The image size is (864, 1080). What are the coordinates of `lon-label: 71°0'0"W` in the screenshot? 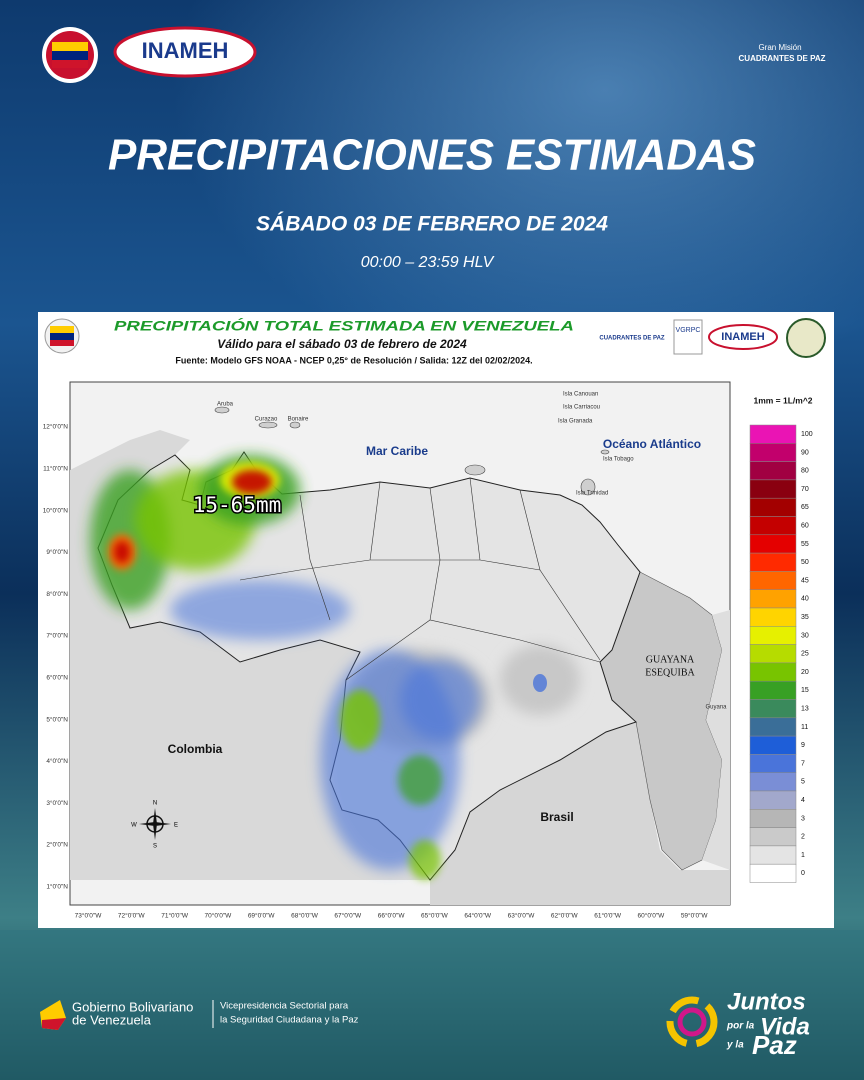 It's located at (175, 916).